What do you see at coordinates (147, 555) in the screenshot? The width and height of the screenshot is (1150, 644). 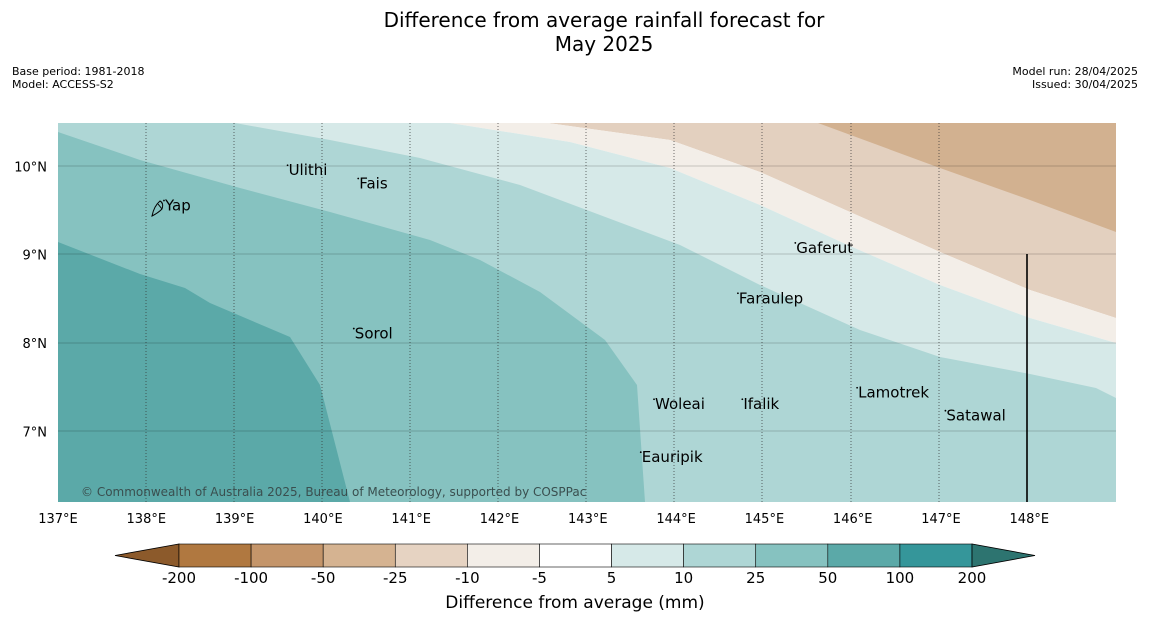 I see `colorbar-extend-low` at bounding box center [147, 555].